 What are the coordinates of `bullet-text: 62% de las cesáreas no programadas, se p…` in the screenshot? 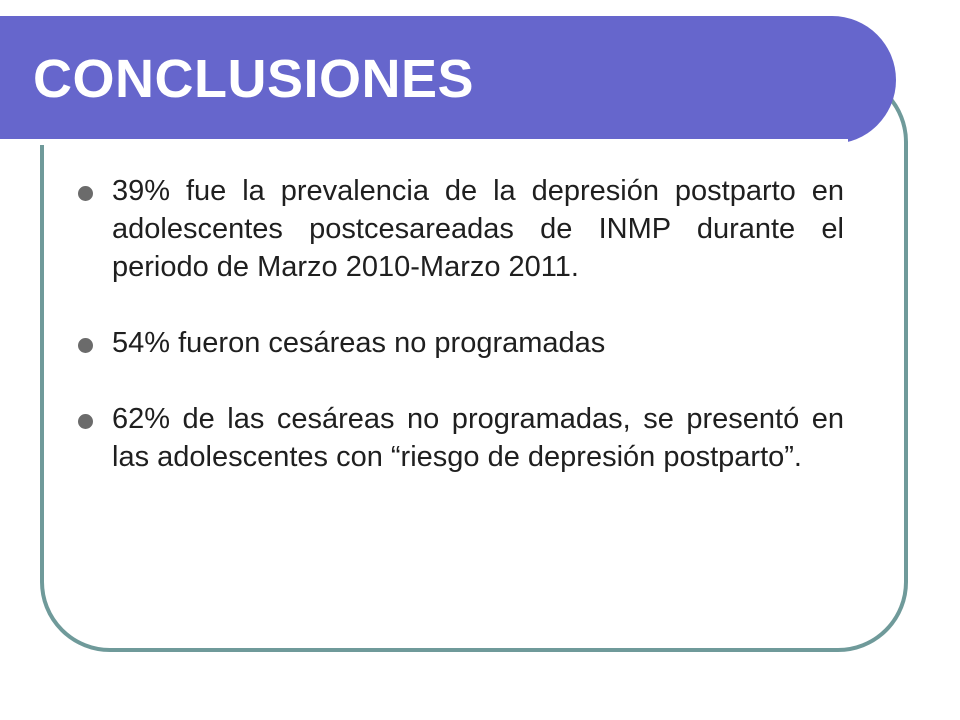 It's located at (478, 438).